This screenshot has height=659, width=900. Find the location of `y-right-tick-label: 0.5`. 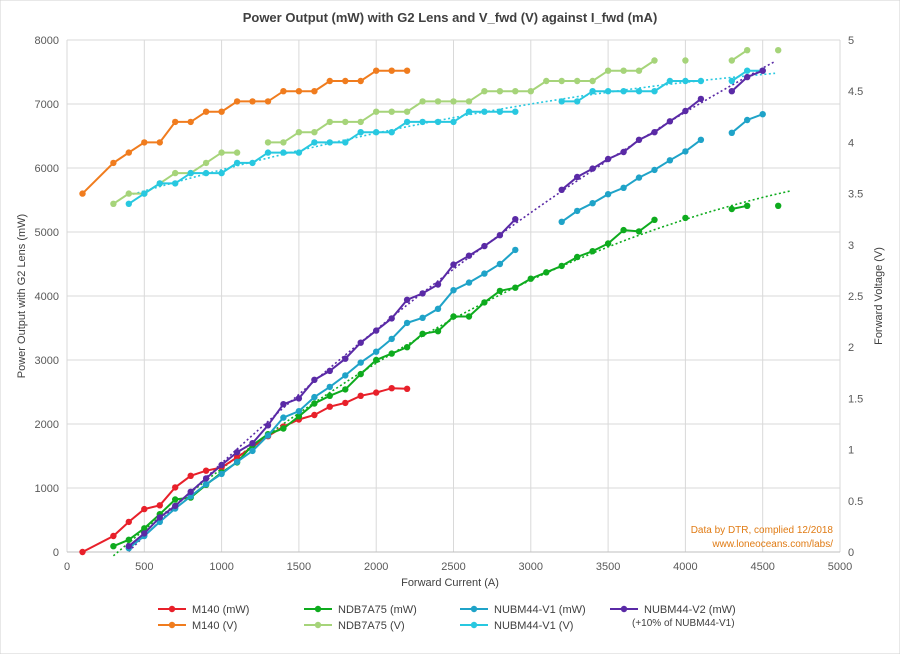

y-right-tick-label: 0.5 is located at coordinates (855, 502).